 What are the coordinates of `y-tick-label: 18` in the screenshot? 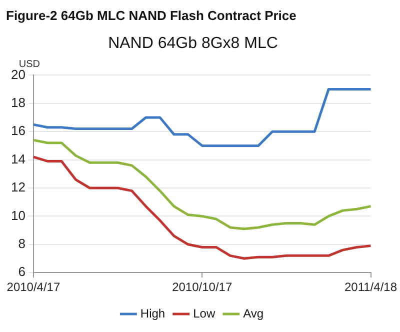 It's located at (18, 102).